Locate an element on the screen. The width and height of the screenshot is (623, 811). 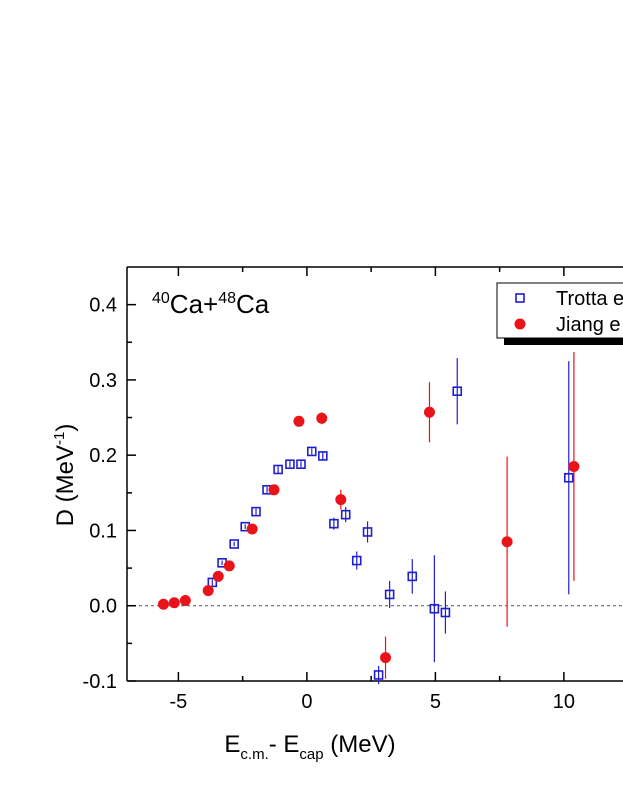
y-tick-label: 0.1 is located at coordinates (103, 531).